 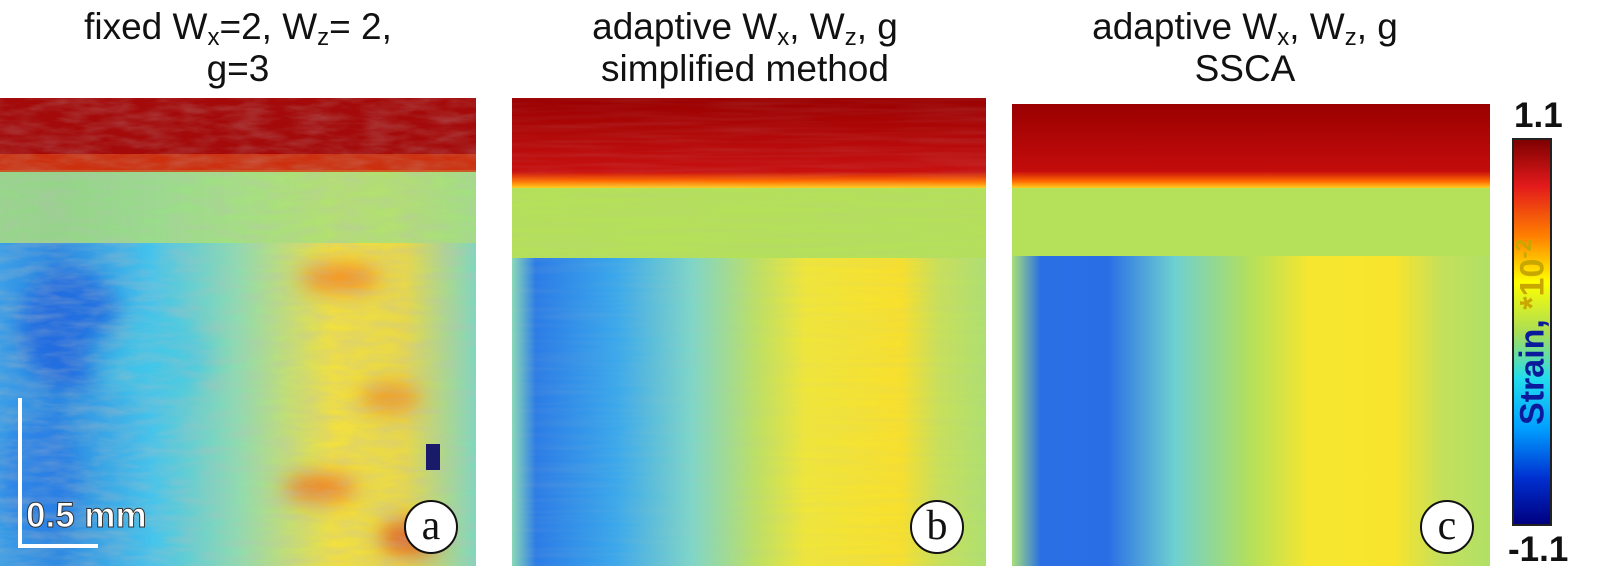 What do you see at coordinates (431, 527) in the screenshot?
I see `panel-a-letter: a` at bounding box center [431, 527].